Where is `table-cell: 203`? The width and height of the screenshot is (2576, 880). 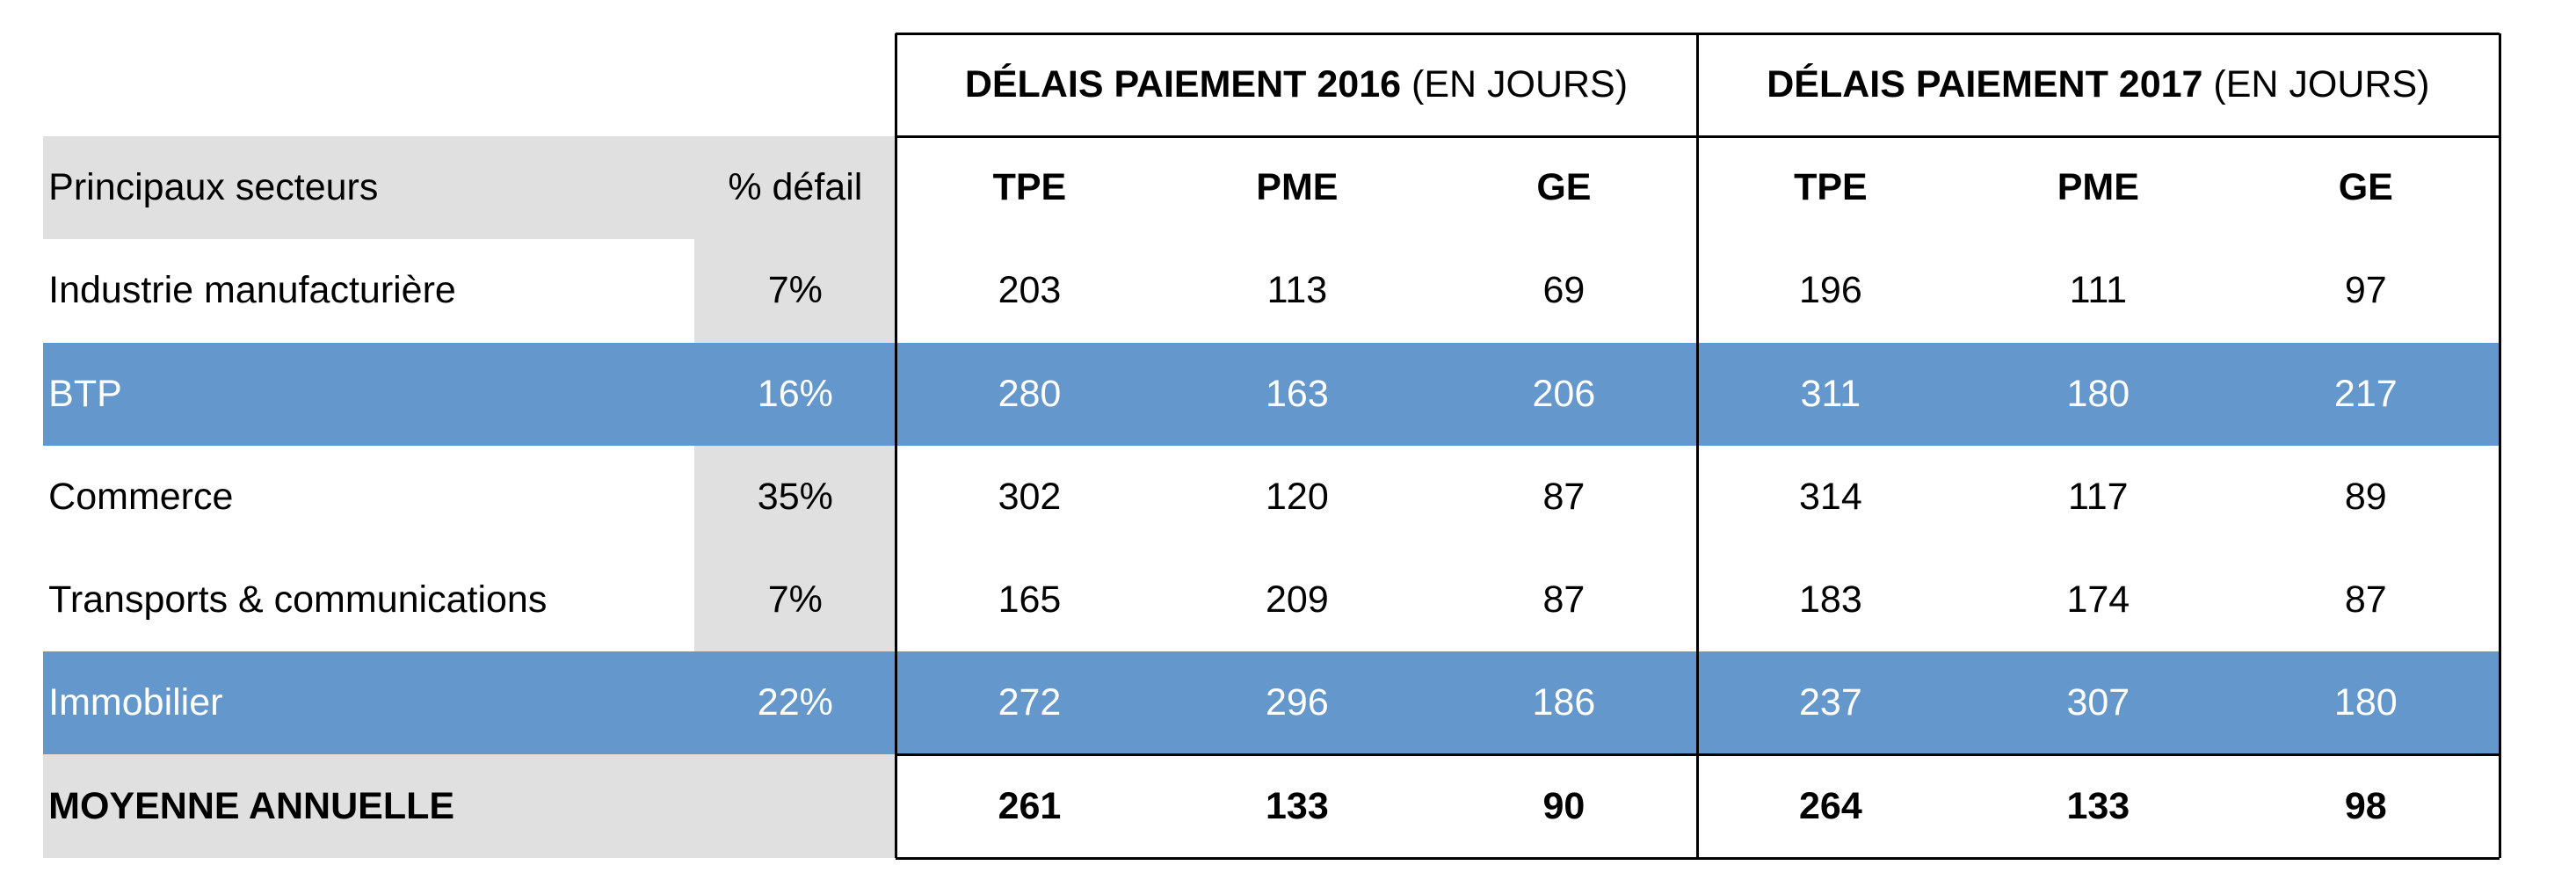
table-cell: 203 is located at coordinates (1030, 290).